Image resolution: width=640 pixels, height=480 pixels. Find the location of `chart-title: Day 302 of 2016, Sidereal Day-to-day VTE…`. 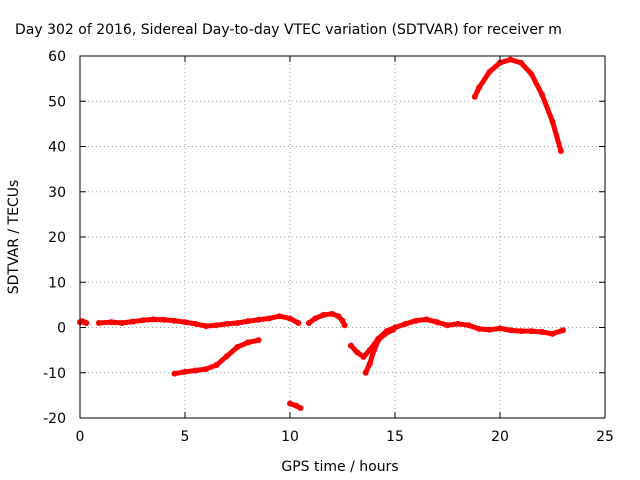

chart-title: Day 302 of 2016, Sidereal Day-to-day VTE… is located at coordinates (288, 30).